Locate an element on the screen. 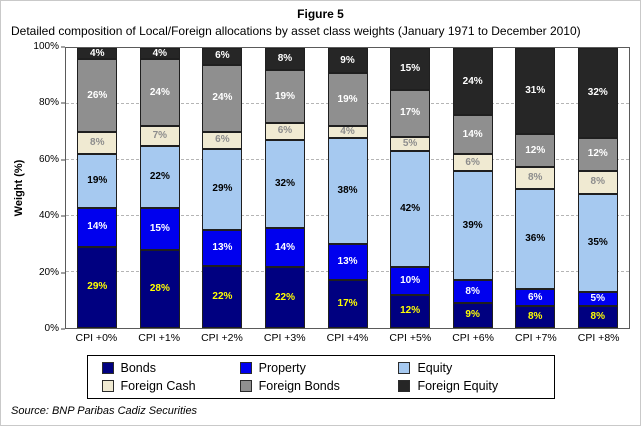  y-tick-label: 40% is located at coordinates (48, 216).